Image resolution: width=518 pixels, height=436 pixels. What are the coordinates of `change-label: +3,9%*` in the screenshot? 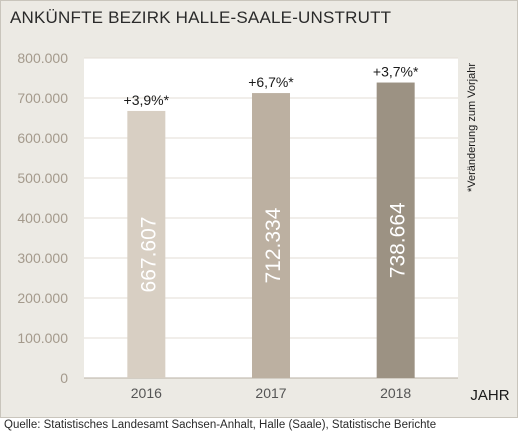 It's located at (147, 100).